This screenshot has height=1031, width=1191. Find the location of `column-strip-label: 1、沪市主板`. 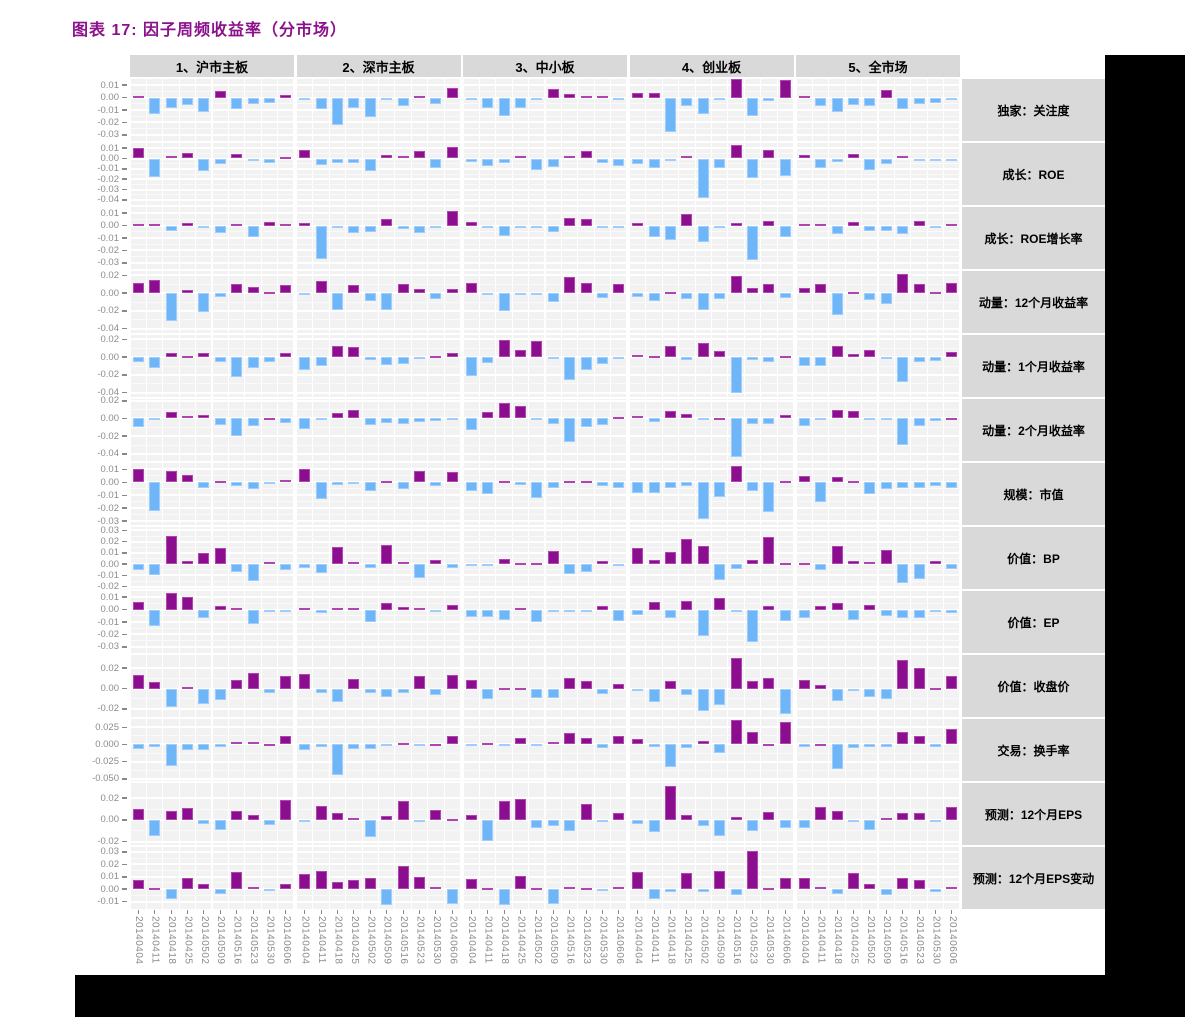

column-strip-label: 1、沪市主板 is located at coordinates (212, 66).